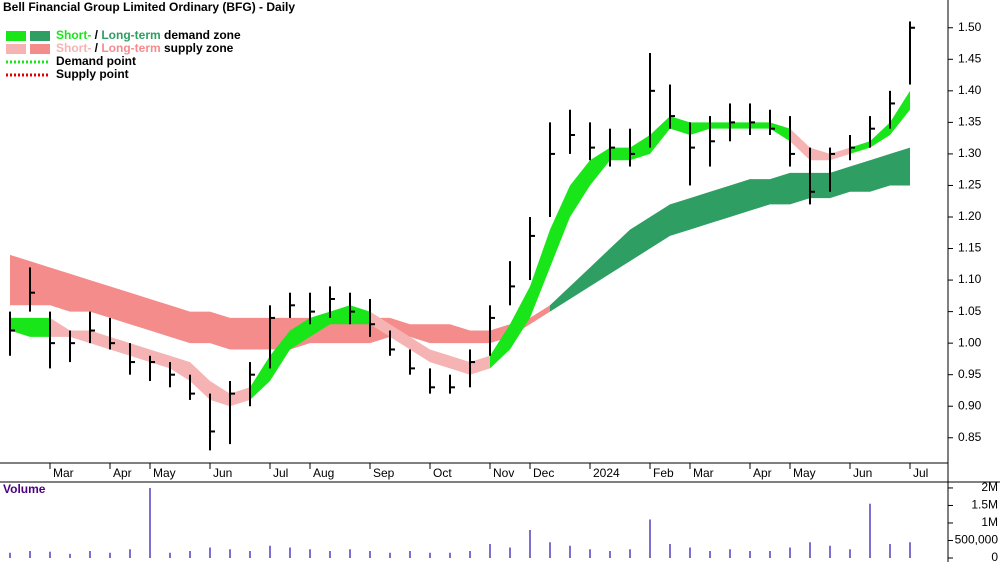 This screenshot has height=562, width=1000. I want to click on y-tick-label: 2M, so click(989, 487).